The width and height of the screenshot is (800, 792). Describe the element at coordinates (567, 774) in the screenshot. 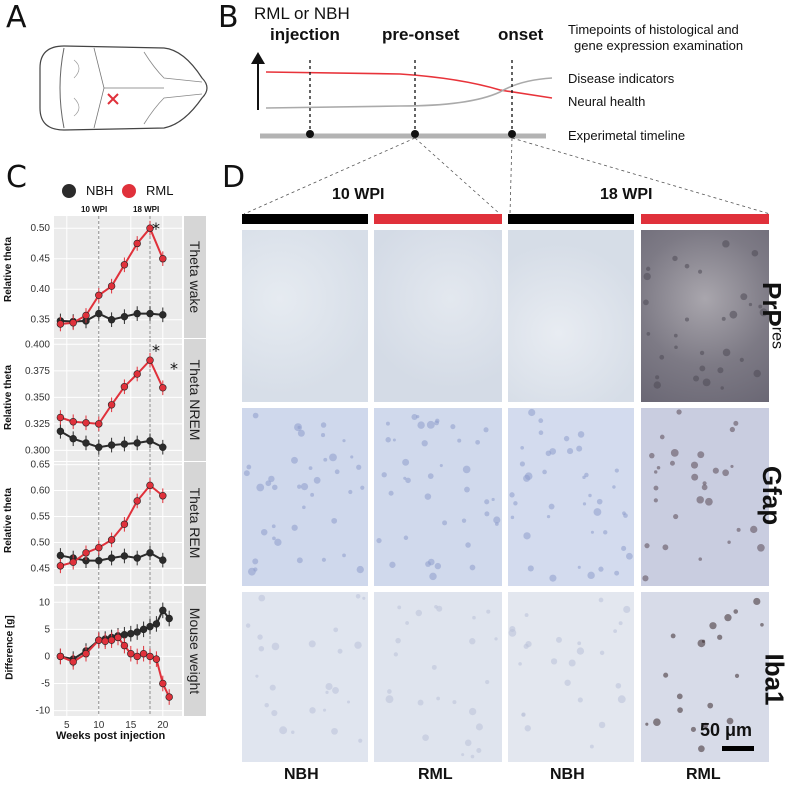

I see `col-label-nbh-18: NBH` at that location.